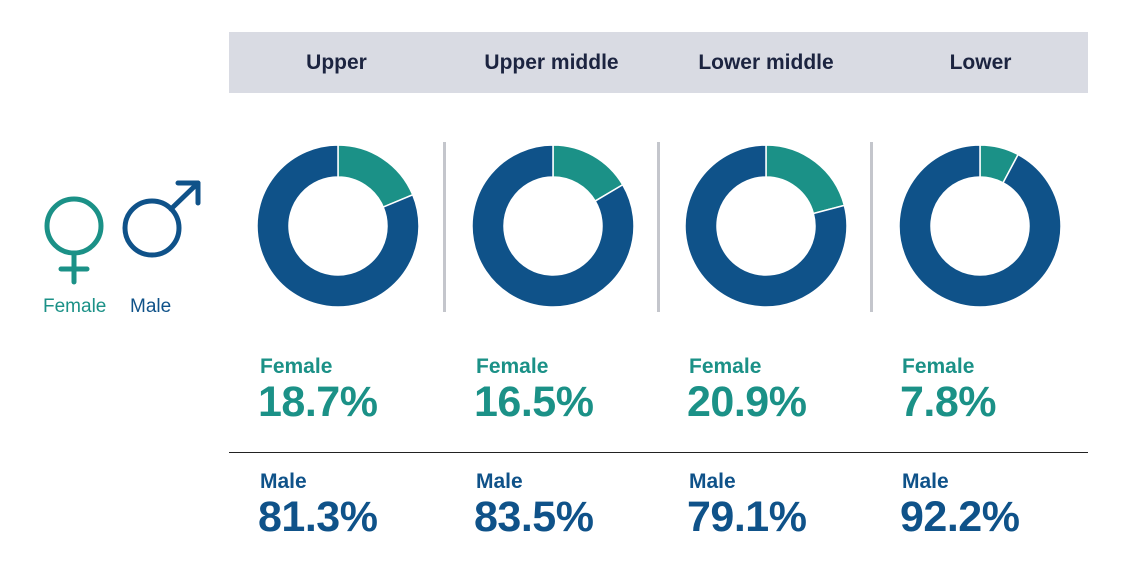  I want to click on donut-upper, so click(338, 226).